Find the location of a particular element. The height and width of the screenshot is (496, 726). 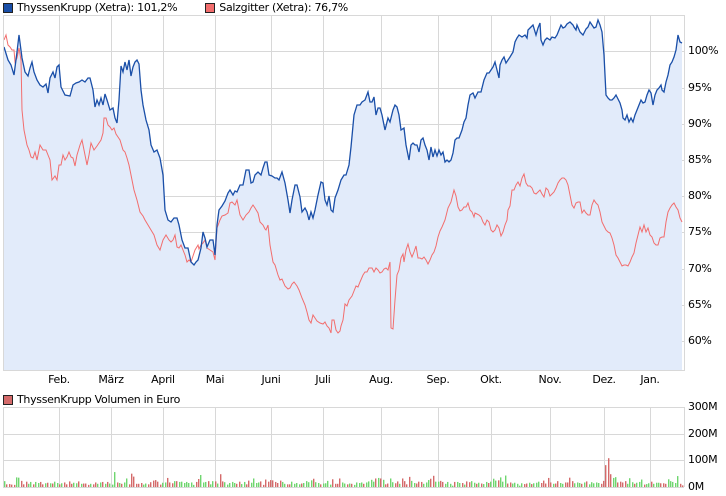

y-tick-label: 70% is located at coordinates (700, 268).